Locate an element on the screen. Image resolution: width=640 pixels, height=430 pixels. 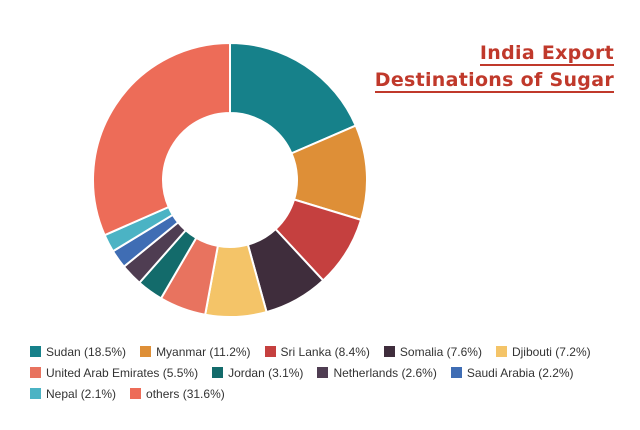
chart-title-line-2: Destinations of Sugar is located at coordinates (494, 81).